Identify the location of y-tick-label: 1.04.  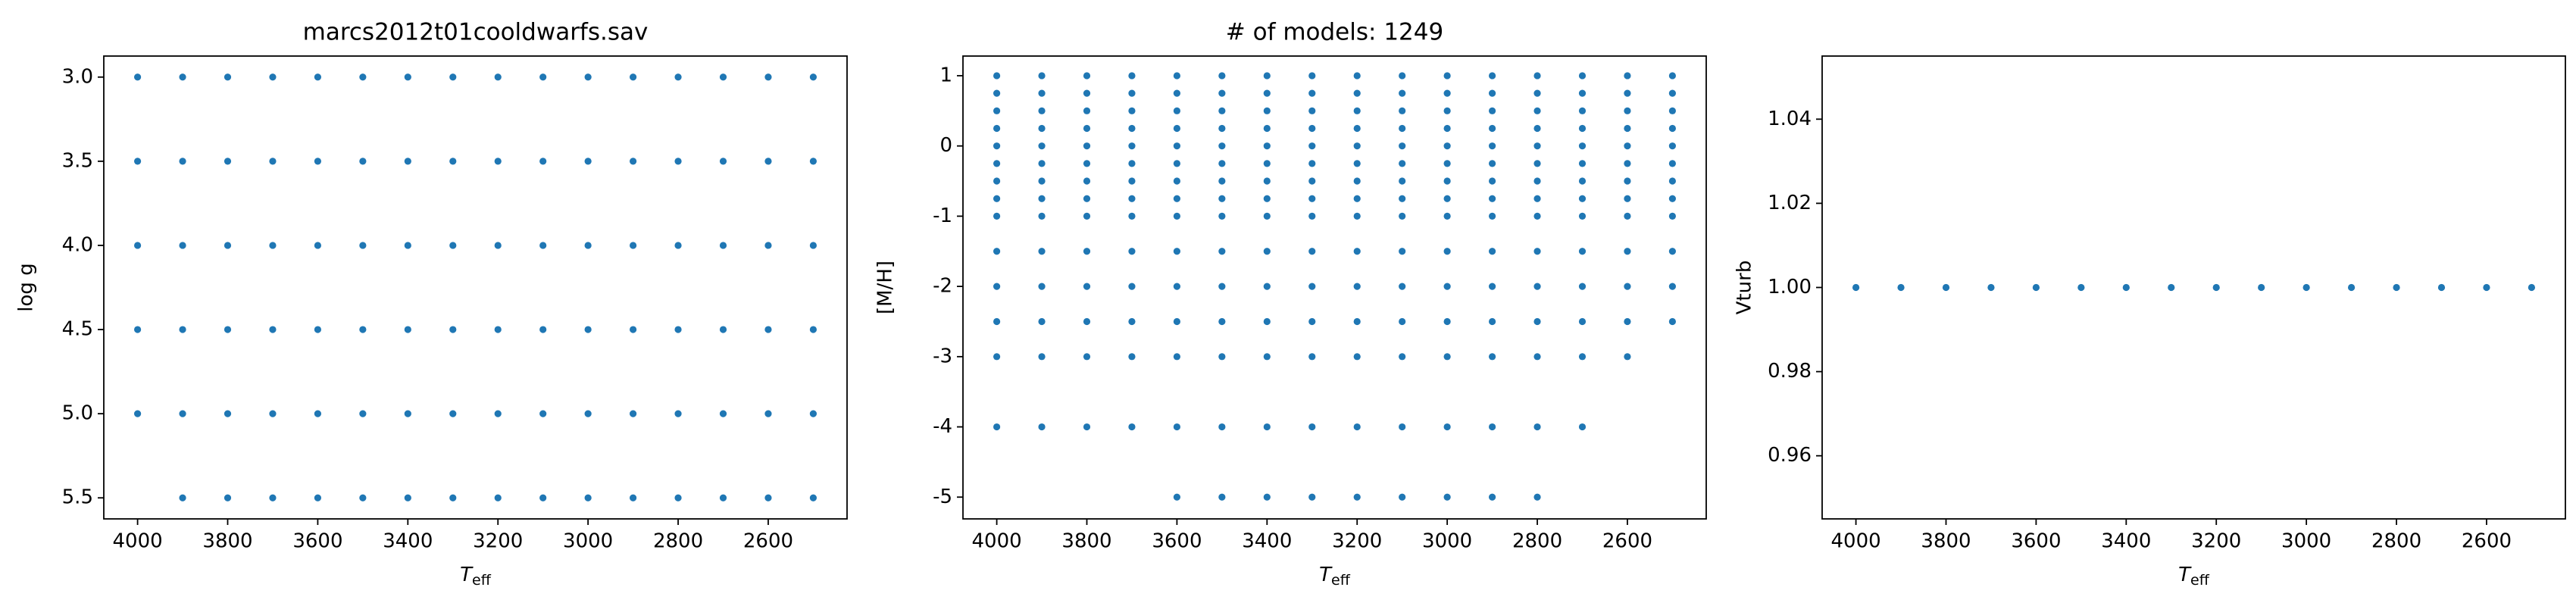
(1790, 119).